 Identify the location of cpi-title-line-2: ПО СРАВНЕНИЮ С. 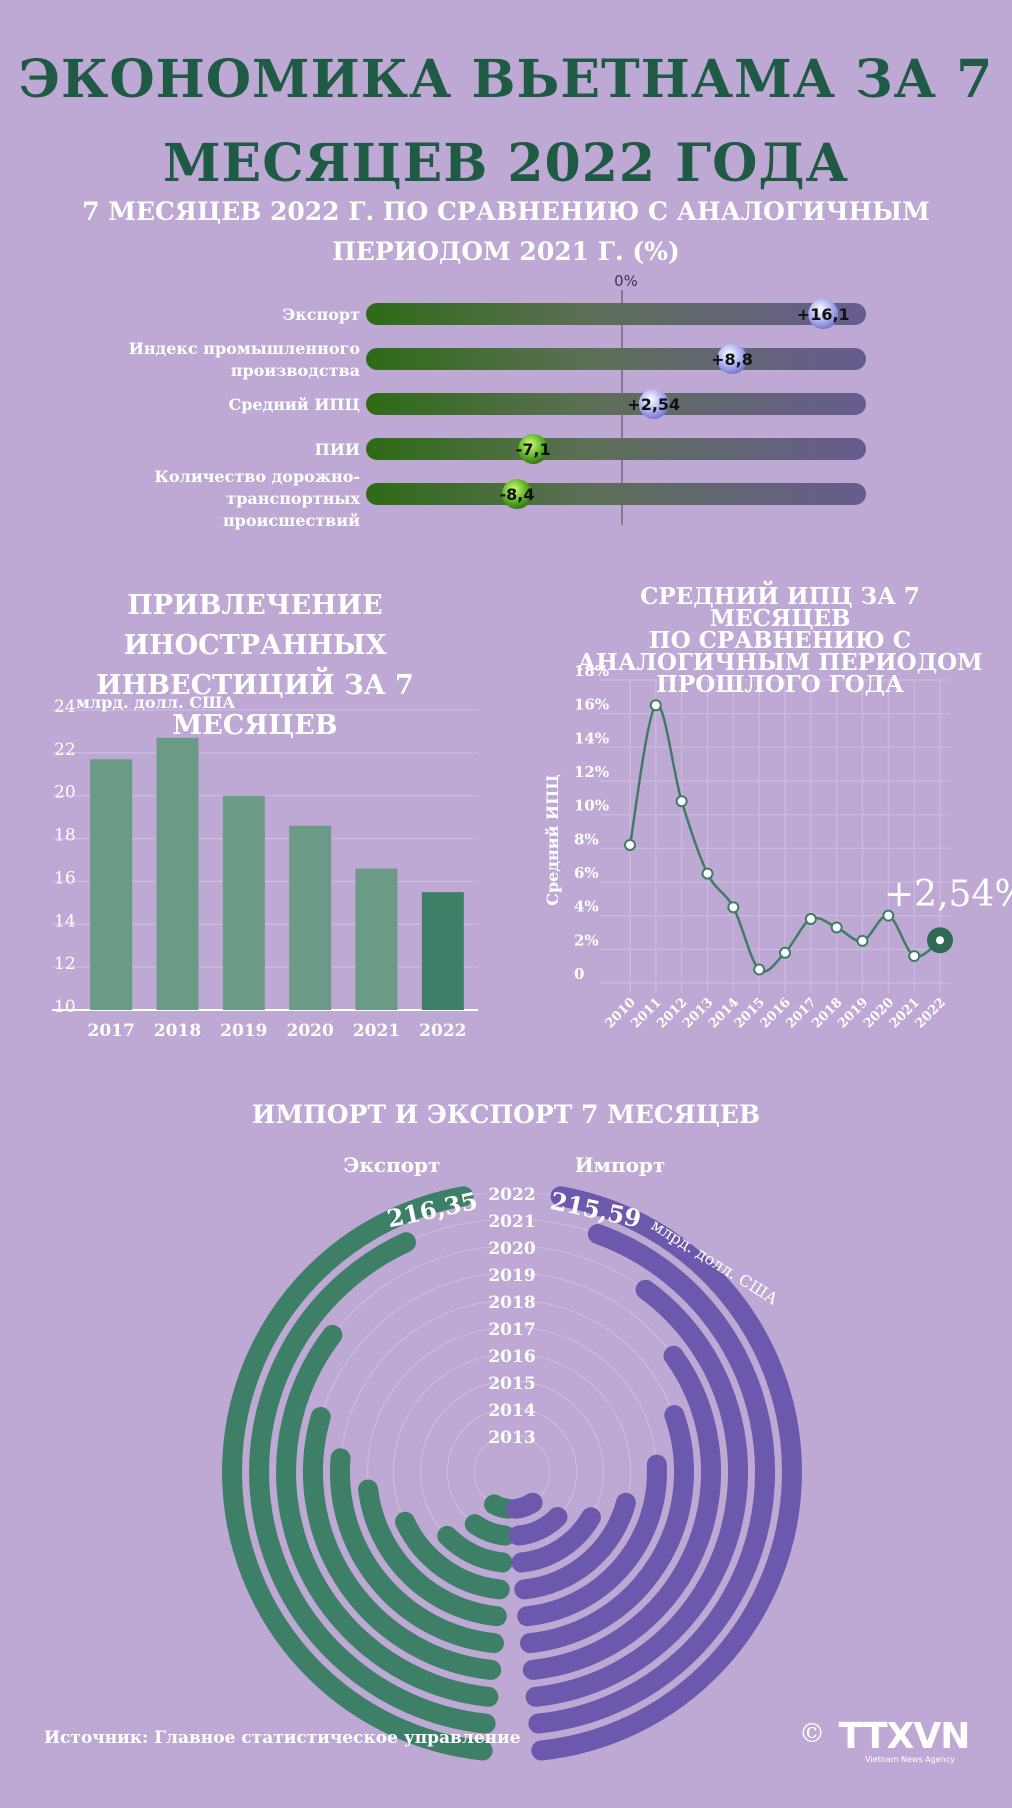
(780, 640).